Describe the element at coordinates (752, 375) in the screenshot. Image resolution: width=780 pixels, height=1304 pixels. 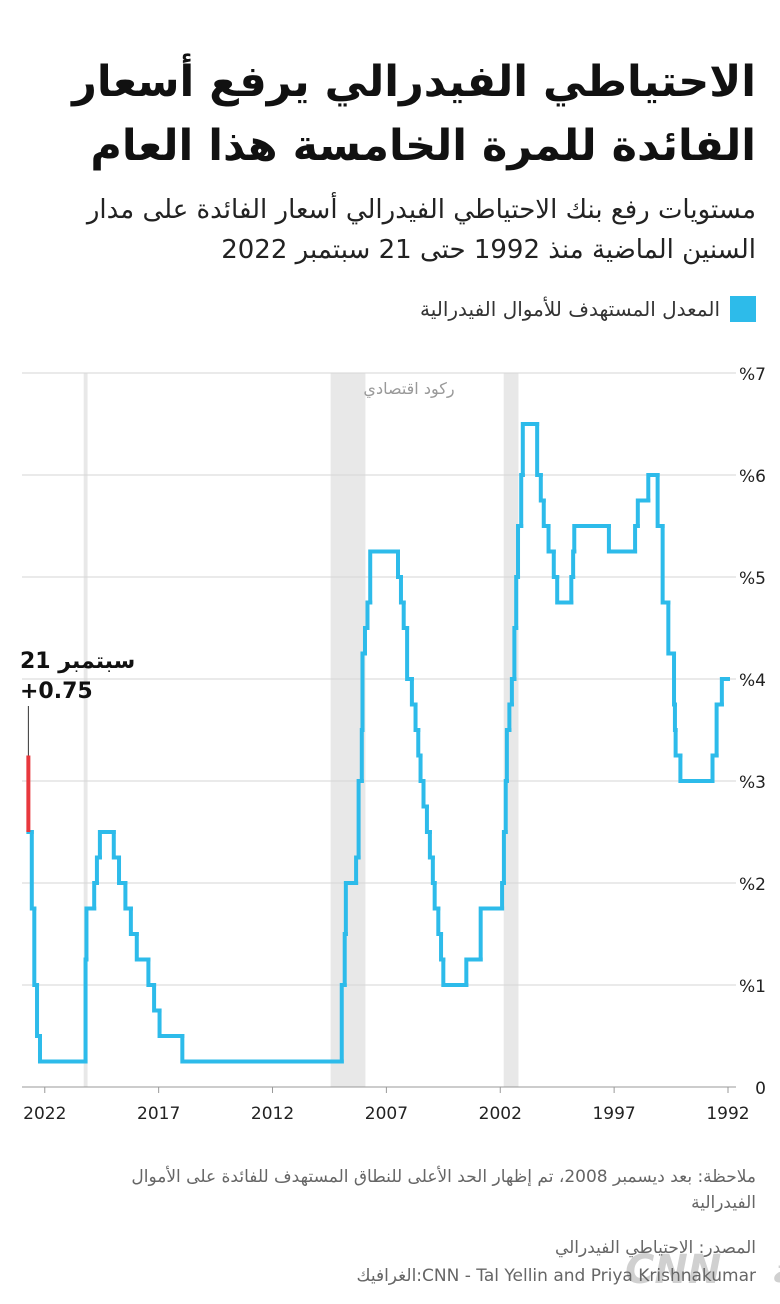
I see `y-tick-label: %7` at that location.